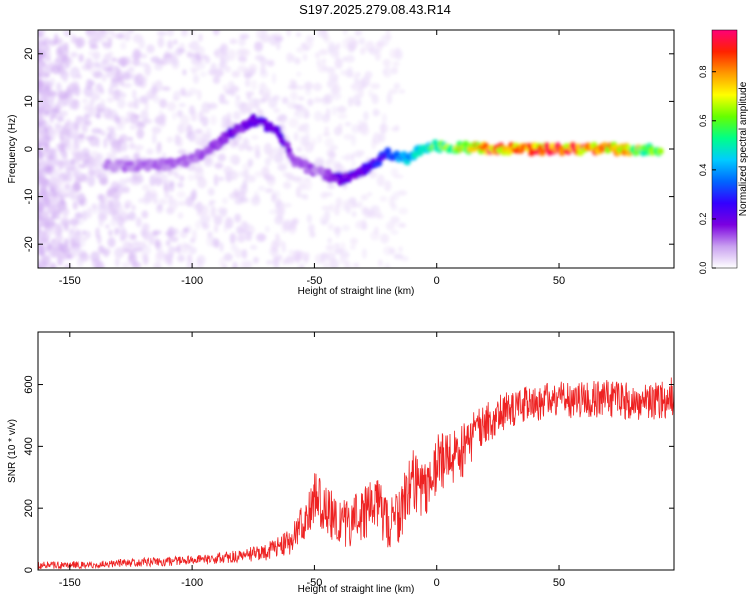  Describe the element at coordinates (29, 384) in the screenshot. I see `snr-ytick-label: 600` at that location.